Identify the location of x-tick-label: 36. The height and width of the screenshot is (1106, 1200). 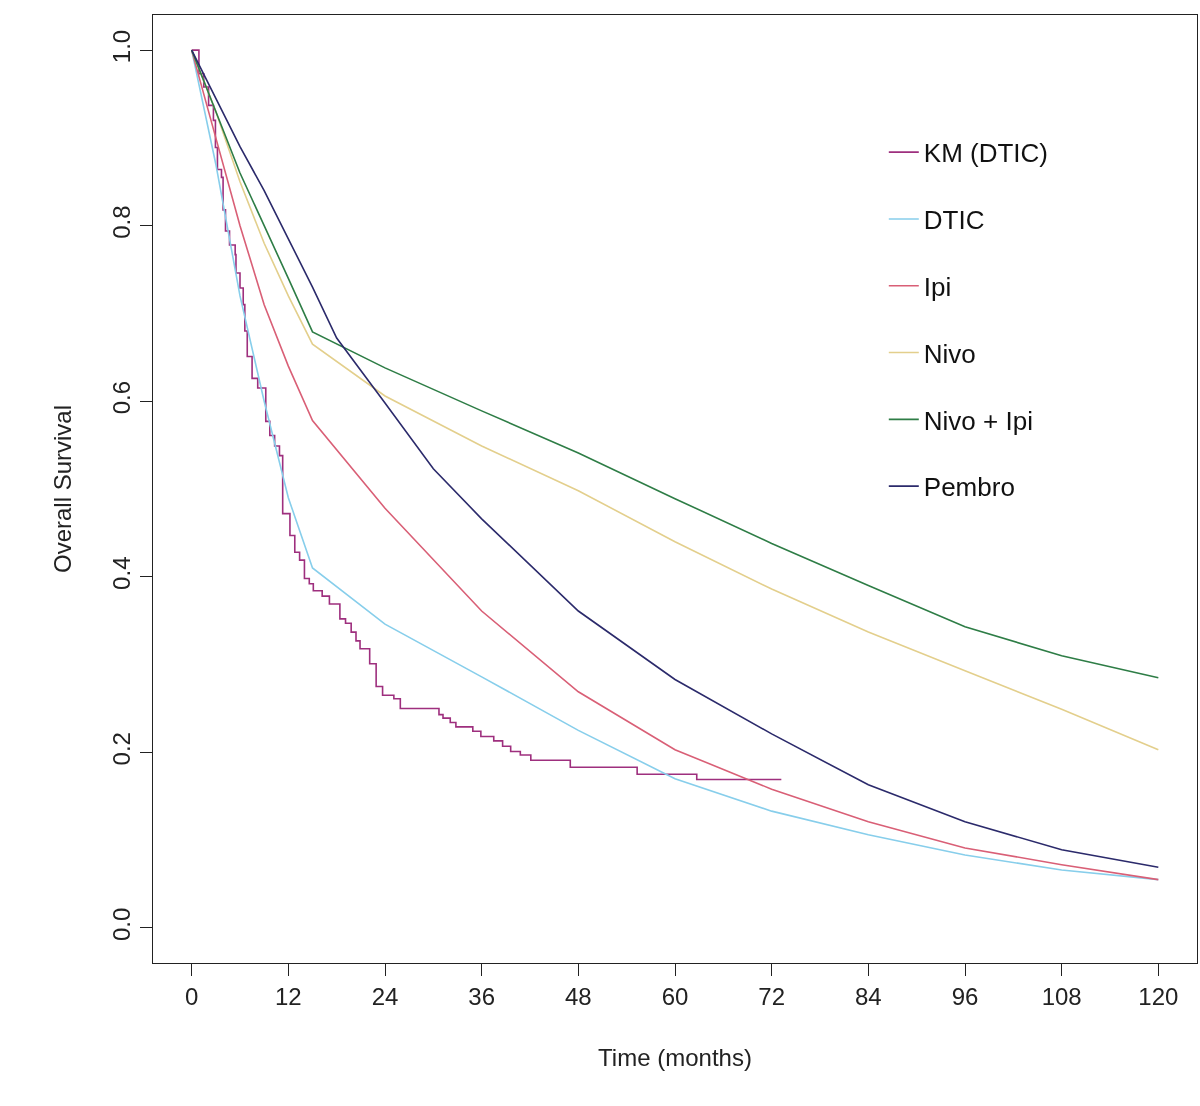
(482, 996).